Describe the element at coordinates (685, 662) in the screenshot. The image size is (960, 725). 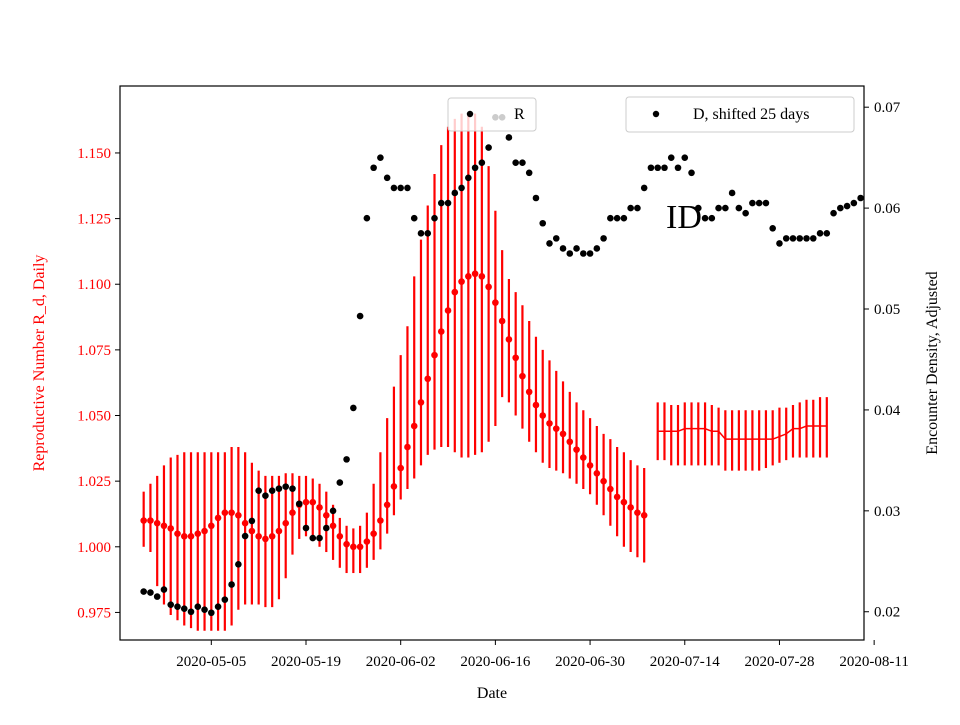
I see `x-tick-label: 2020-07-14` at that location.